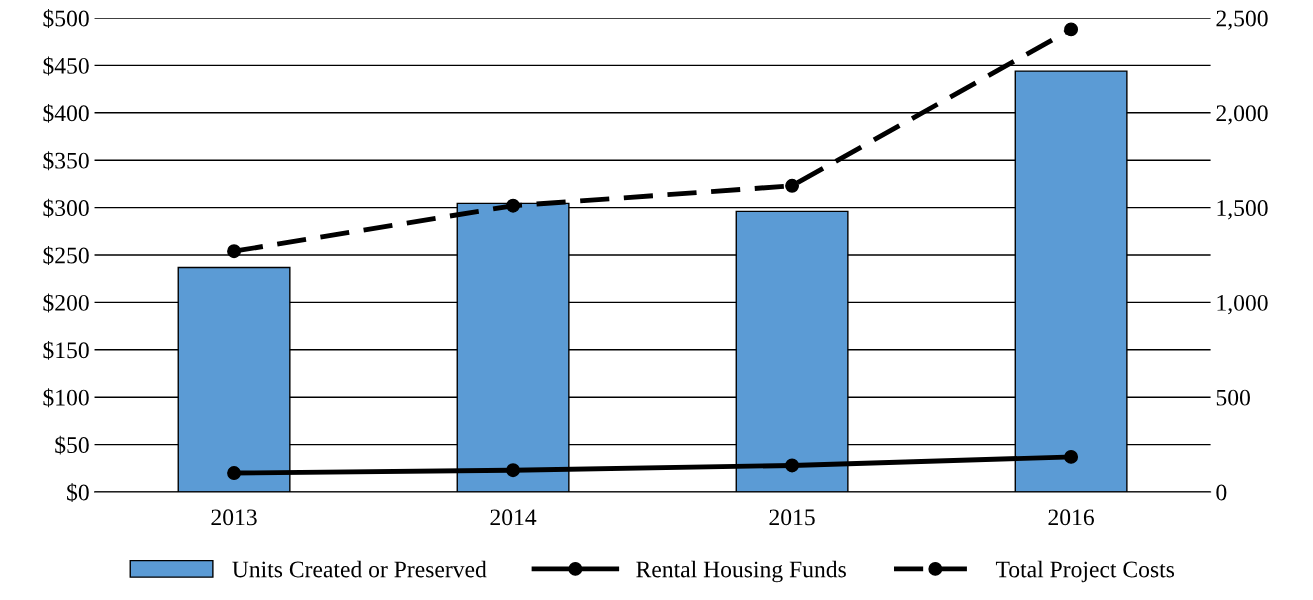  I want to click on x-tick-label: 2013, so click(234, 517).